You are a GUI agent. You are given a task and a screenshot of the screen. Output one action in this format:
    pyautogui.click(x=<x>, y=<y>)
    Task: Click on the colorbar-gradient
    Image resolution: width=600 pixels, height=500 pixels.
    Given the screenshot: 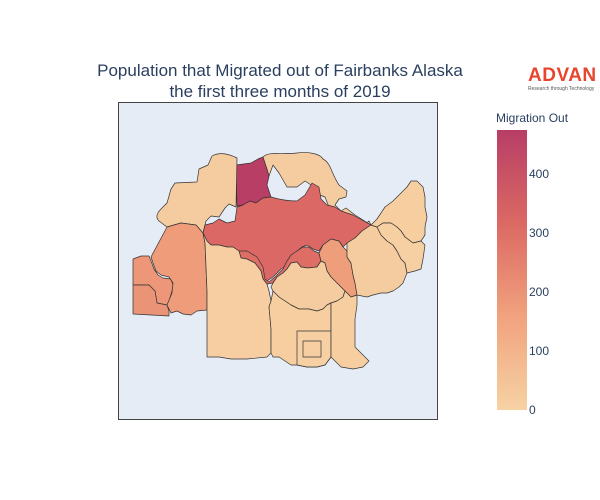 What is the action you would take?
    pyautogui.click(x=512, y=270)
    